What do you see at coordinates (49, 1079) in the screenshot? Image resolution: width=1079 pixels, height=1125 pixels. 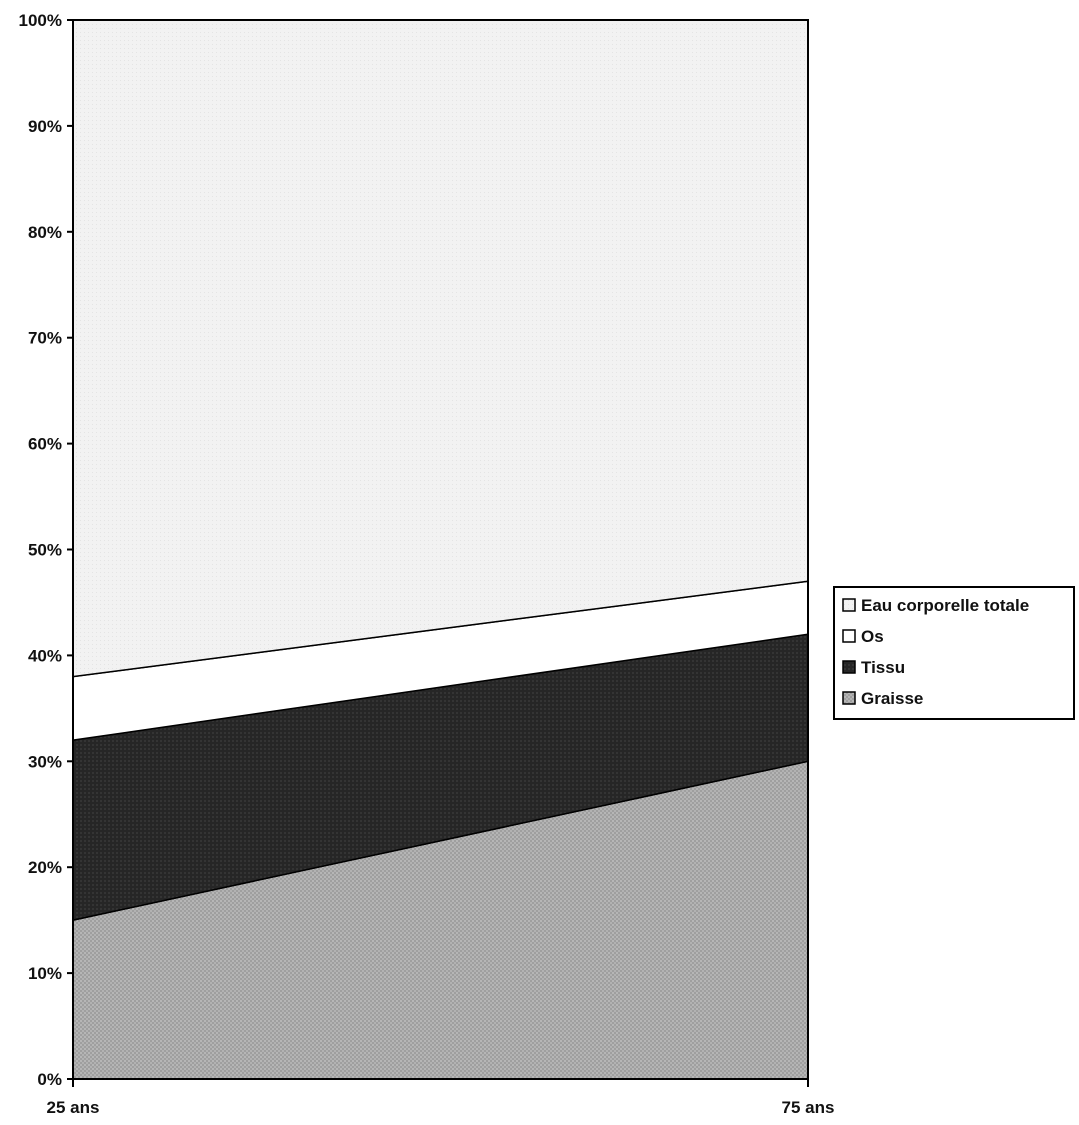 I see `y-tick-label: 0%` at bounding box center [49, 1079].